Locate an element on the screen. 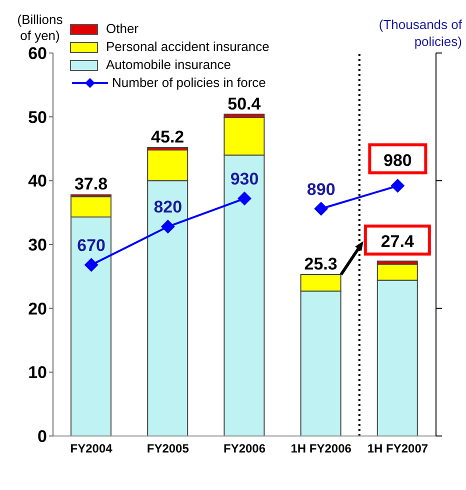 The width and height of the screenshot is (466, 490). total-label: 45.2 is located at coordinates (167, 136).